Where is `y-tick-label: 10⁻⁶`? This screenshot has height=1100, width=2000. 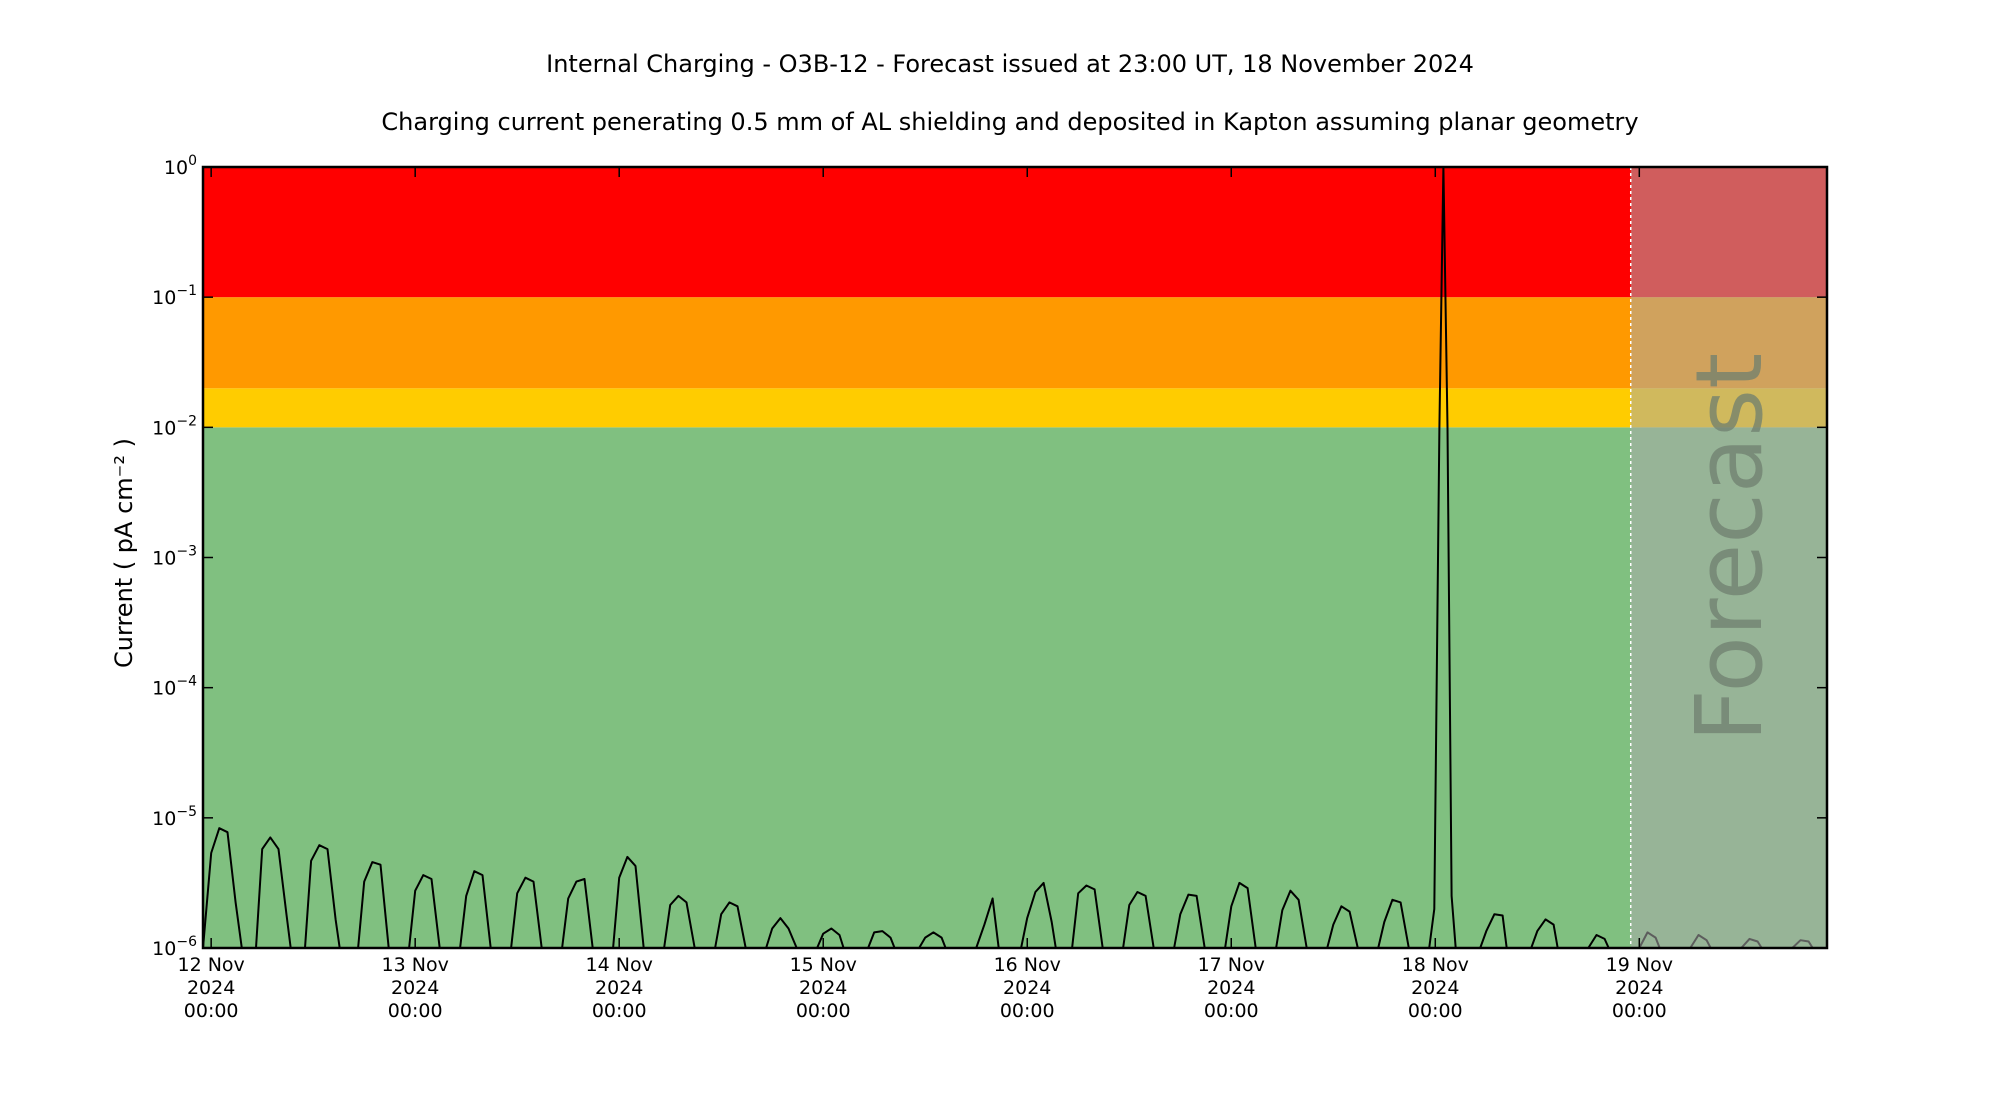 y-tick-label: 10⁻⁶ is located at coordinates (174, 947).